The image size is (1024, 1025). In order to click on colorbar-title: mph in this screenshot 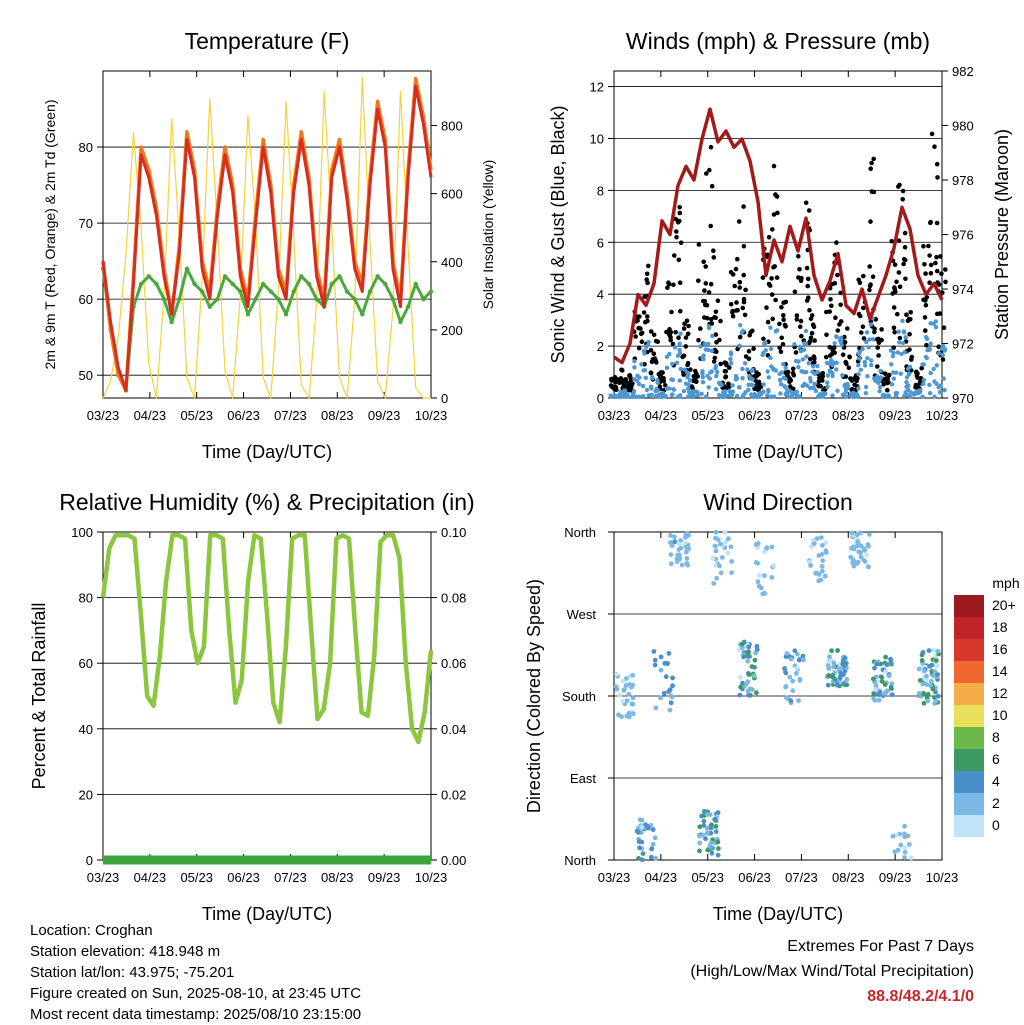, I will do `click(1005, 583)`.